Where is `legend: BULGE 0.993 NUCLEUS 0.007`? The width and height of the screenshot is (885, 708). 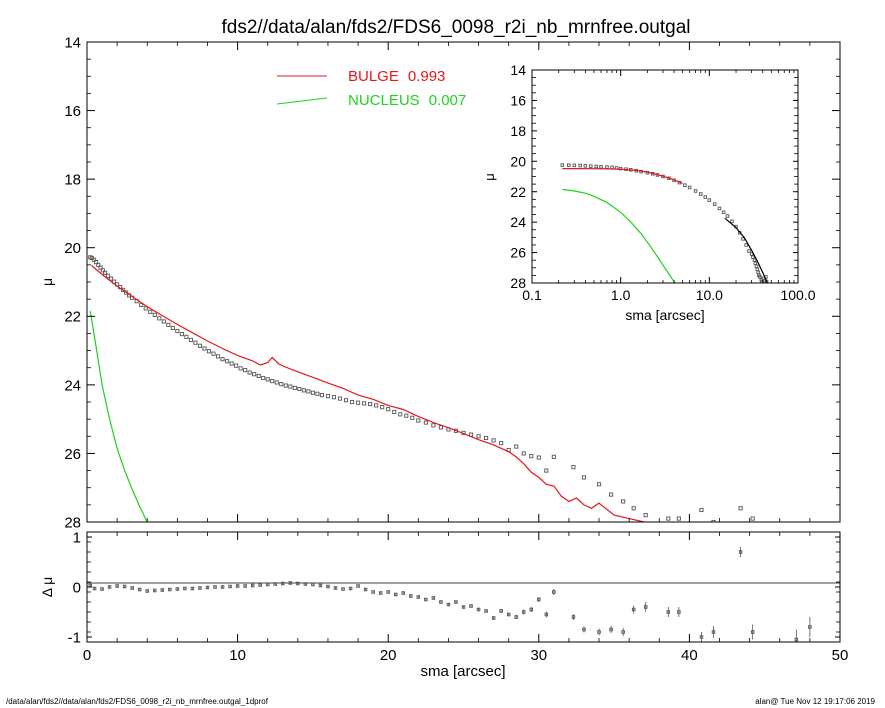
legend: BULGE 0.993 NUCLEUS 0.007 is located at coordinates (371, 88).